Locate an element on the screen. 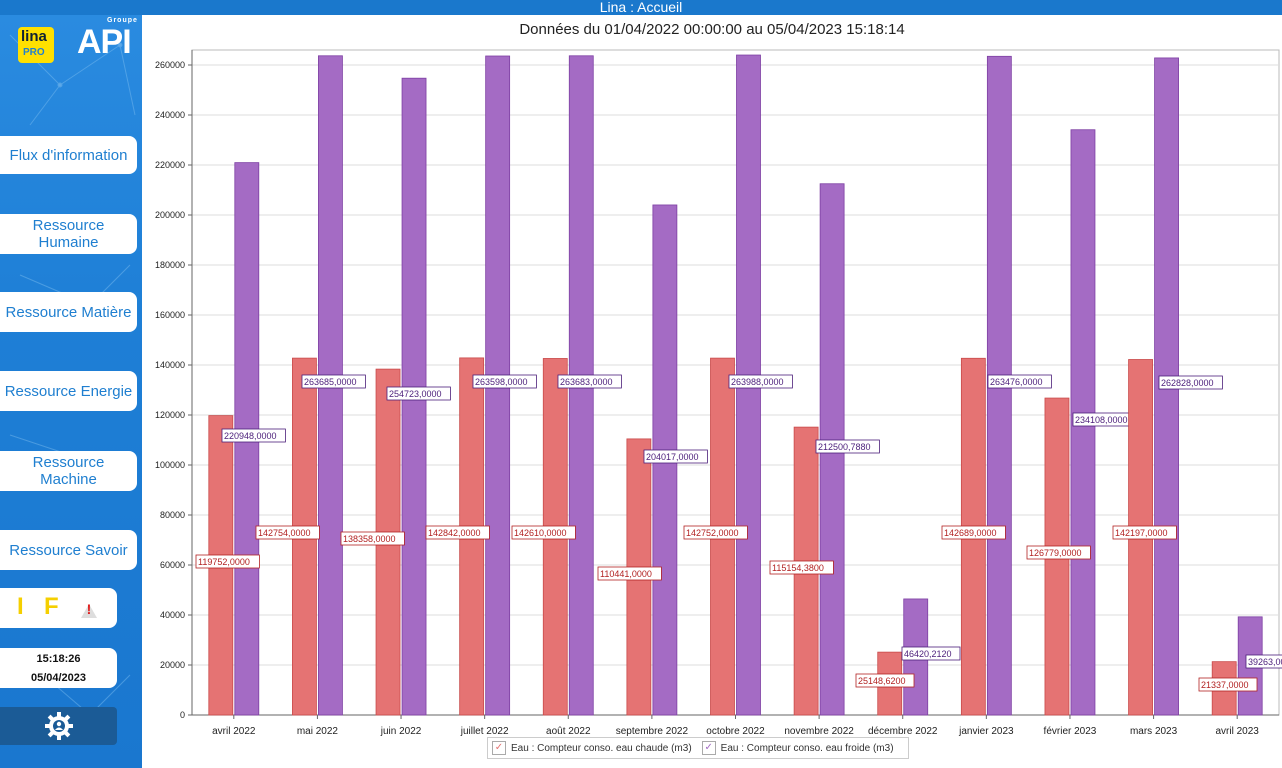 The width and height of the screenshot is (1282, 768). nav-label: Ressource Machine is located at coordinates (68, 471).